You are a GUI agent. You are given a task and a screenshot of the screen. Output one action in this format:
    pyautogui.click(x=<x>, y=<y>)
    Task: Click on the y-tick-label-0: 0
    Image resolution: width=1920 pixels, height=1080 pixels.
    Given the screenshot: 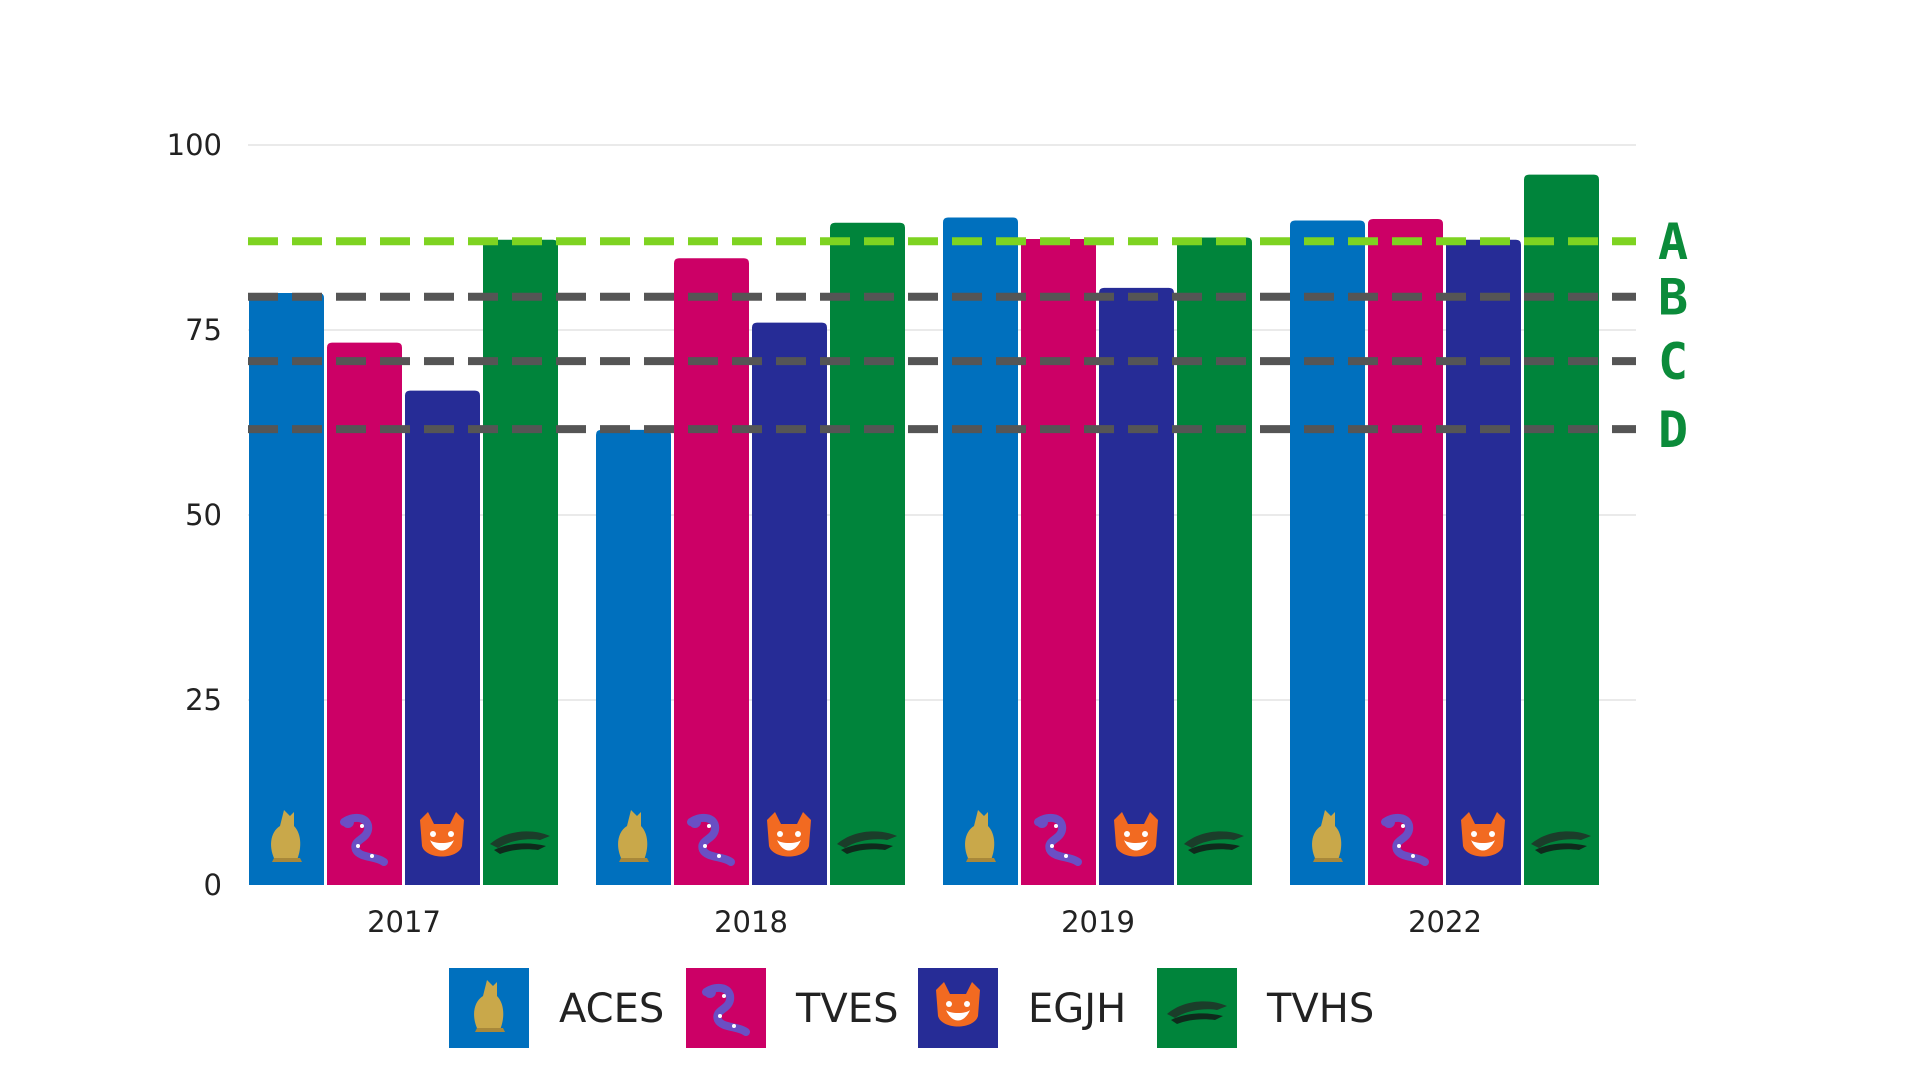 What is the action you would take?
    pyautogui.click(x=213, y=885)
    